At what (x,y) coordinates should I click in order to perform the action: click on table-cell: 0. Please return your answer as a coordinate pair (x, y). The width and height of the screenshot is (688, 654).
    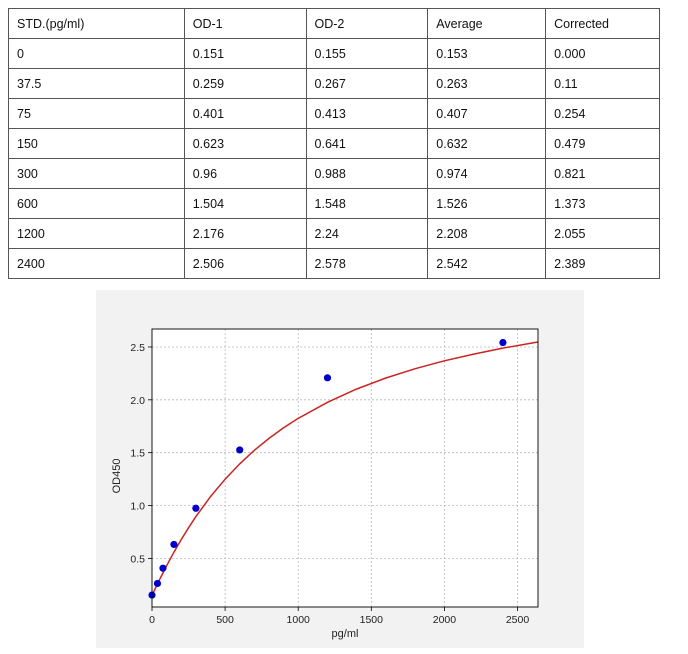
    Looking at the image, I should click on (96, 53).